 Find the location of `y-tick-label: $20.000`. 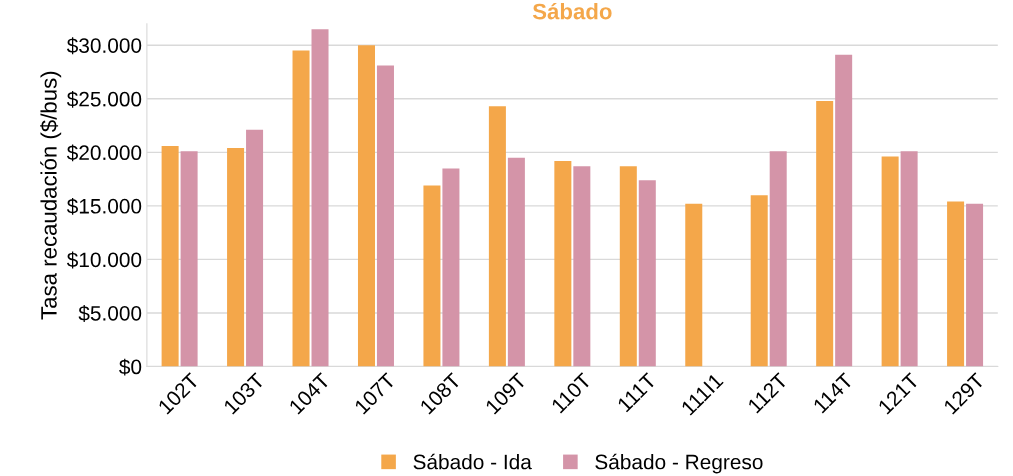

y-tick-label: $20.000 is located at coordinates (104, 153).